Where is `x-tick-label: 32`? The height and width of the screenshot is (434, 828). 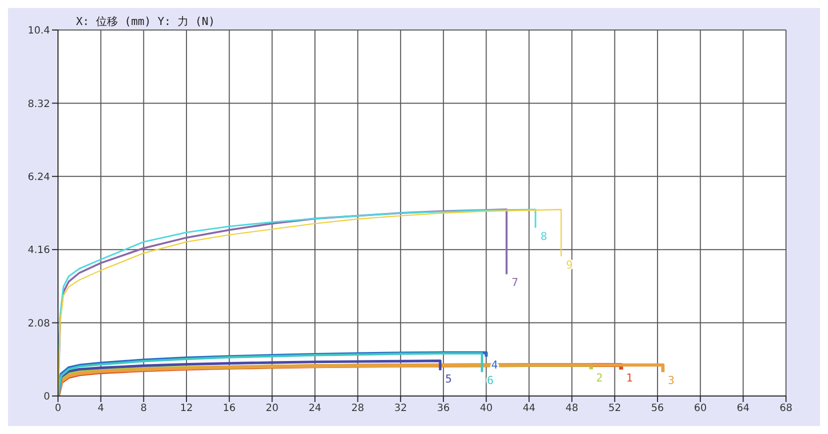
x-tick-label: 32 is located at coordinates (400, 408).